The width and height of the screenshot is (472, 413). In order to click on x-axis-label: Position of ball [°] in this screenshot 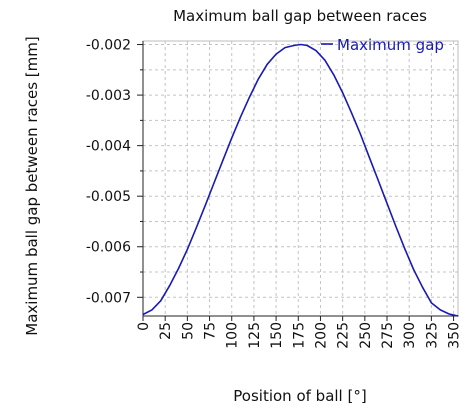, I will do `click(299, 396)`.